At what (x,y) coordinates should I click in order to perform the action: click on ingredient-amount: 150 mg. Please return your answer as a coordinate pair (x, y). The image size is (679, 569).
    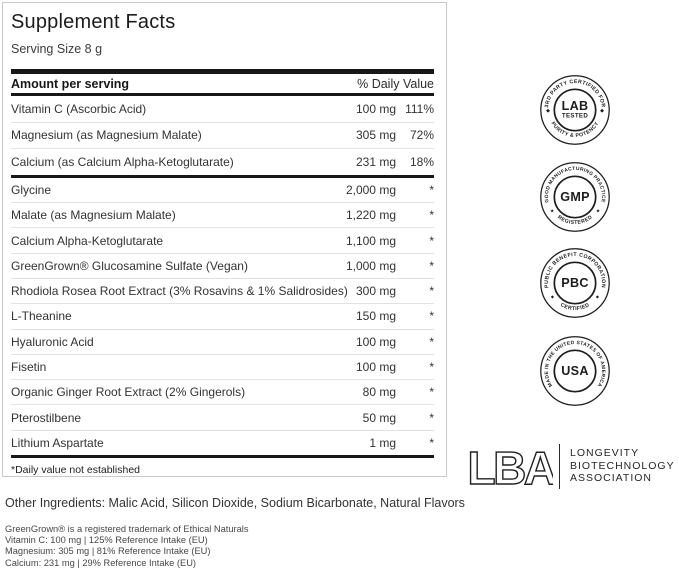
    Looking at the image, I should click on (375, 316).